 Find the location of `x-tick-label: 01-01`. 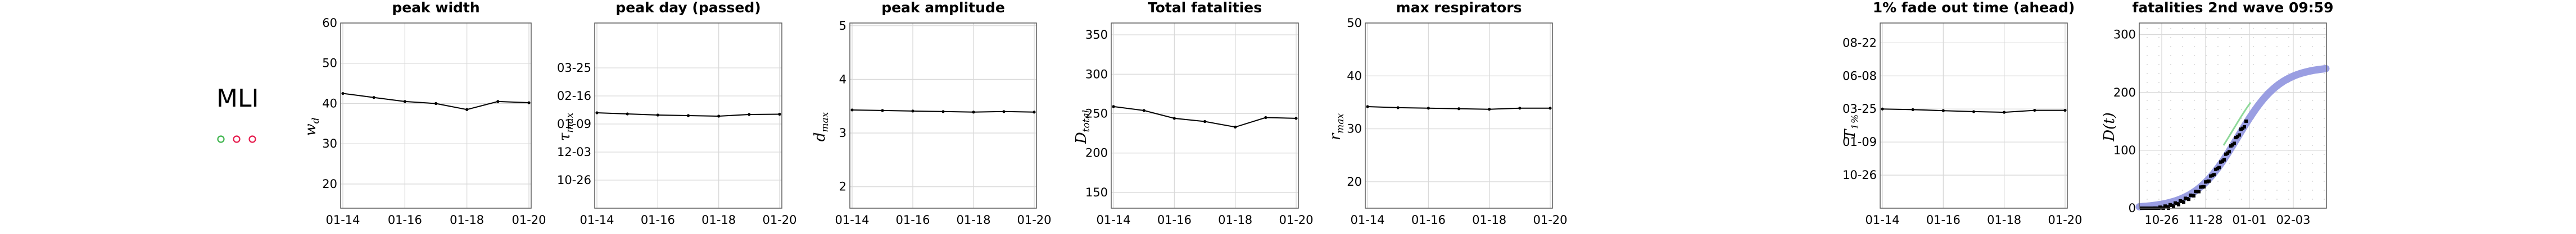

x-tick-label: 01-01 is located at coordinates (2249, 220).